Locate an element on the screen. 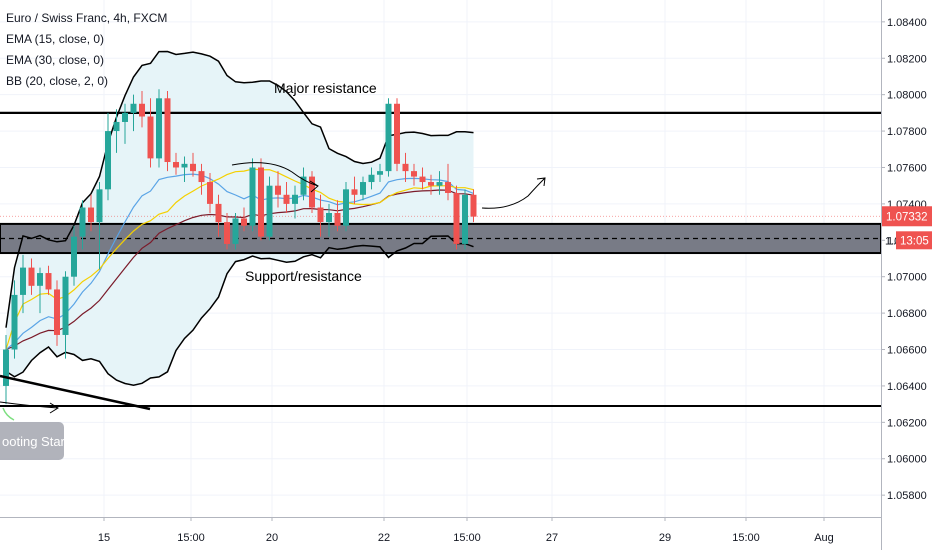  indicator-bb: BB (20, close, 2, 0) is located at coordinates (57, 81).